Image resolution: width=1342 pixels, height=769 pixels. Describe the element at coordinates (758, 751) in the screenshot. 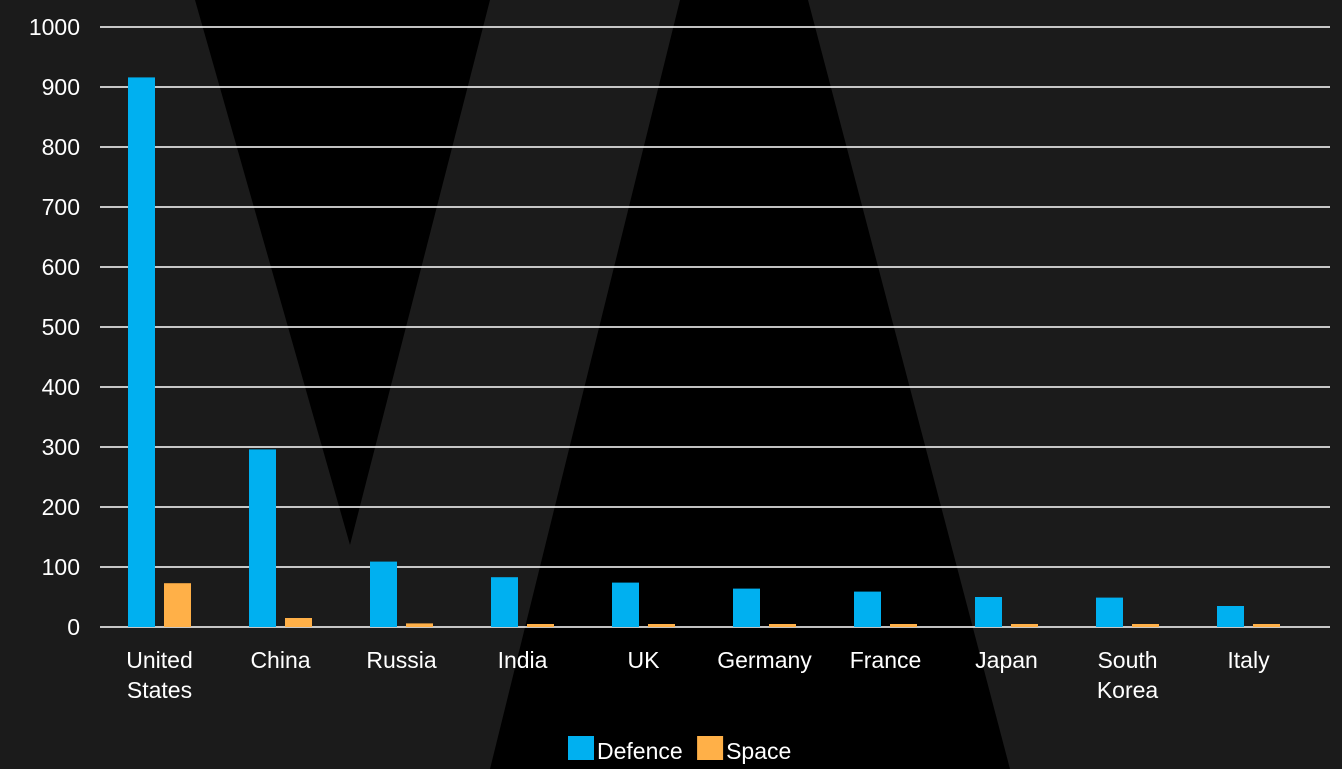

I see `legend-label-space: Space` at that location.